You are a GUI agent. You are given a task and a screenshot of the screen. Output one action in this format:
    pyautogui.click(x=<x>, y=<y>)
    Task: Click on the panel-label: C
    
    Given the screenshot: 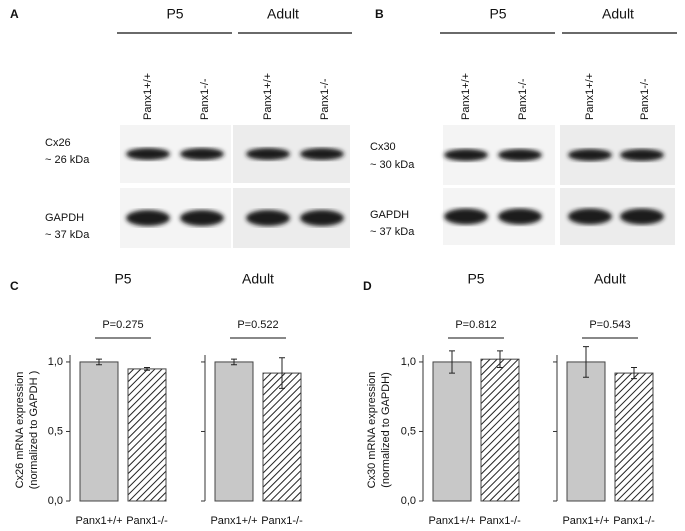 What is the action you would take?
    pyautogui.click(x=14, y=286)
    